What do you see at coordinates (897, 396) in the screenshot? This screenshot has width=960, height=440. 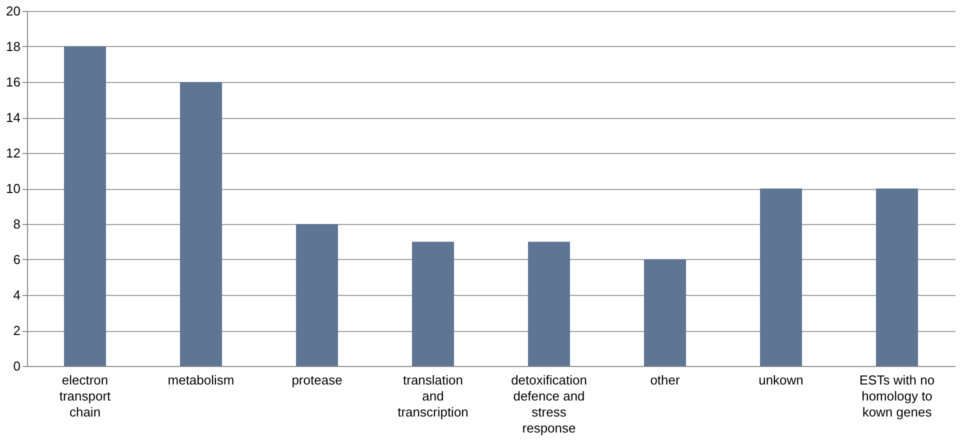 I see `x-tick-label: ESTs with no homology to kown genes` at bounding box center [897, 396].